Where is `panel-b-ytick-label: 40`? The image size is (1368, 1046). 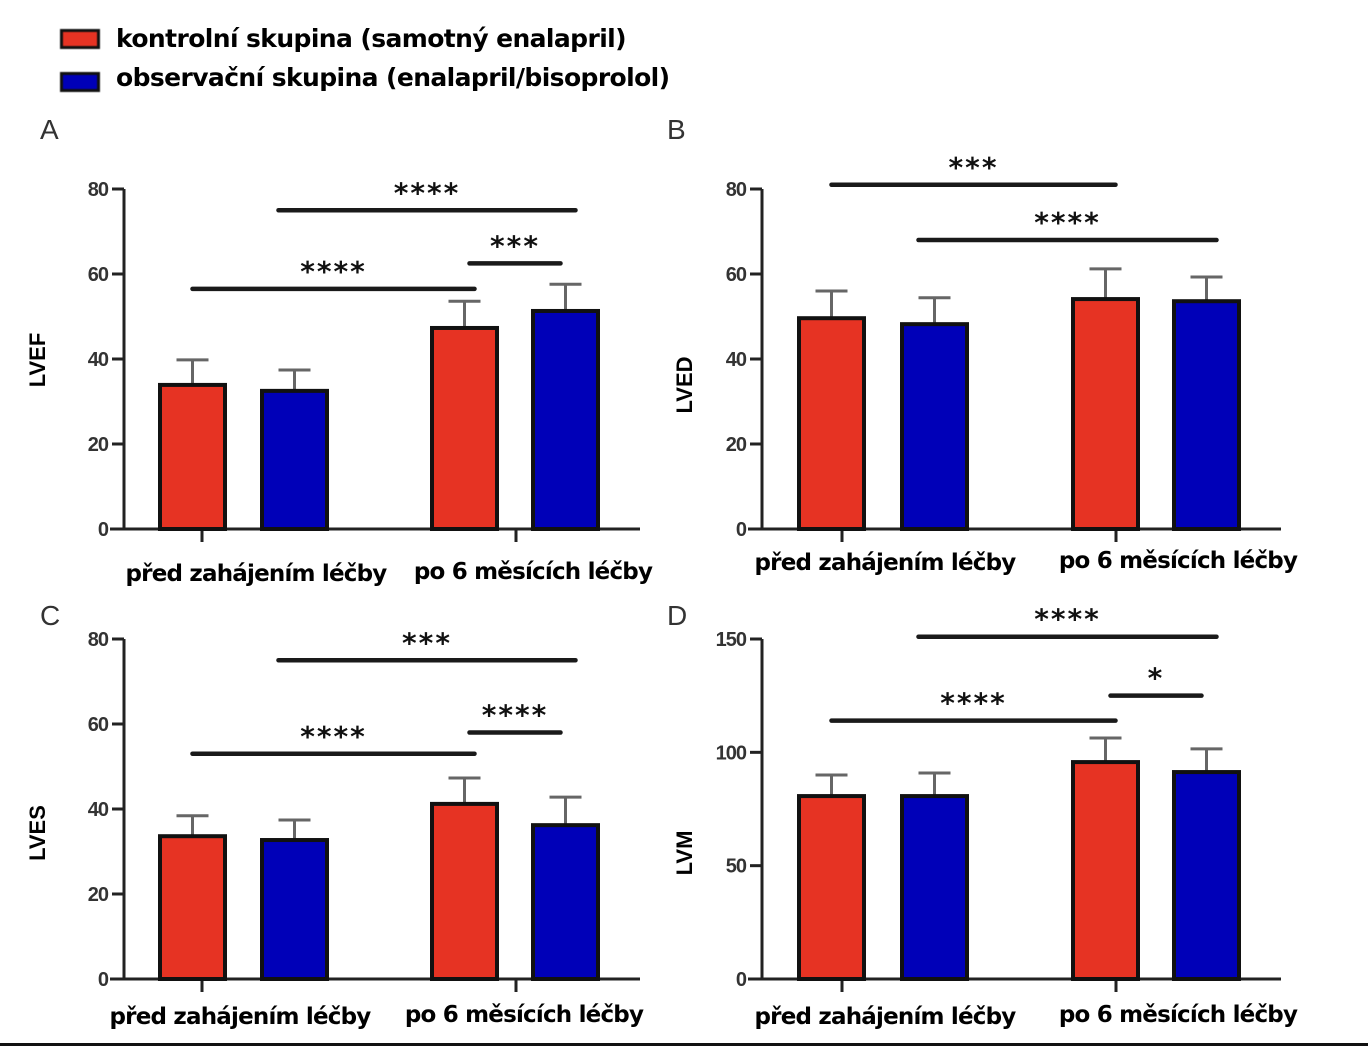 panel-b-ytick-label: 40 is located at coordinates (736, 360).